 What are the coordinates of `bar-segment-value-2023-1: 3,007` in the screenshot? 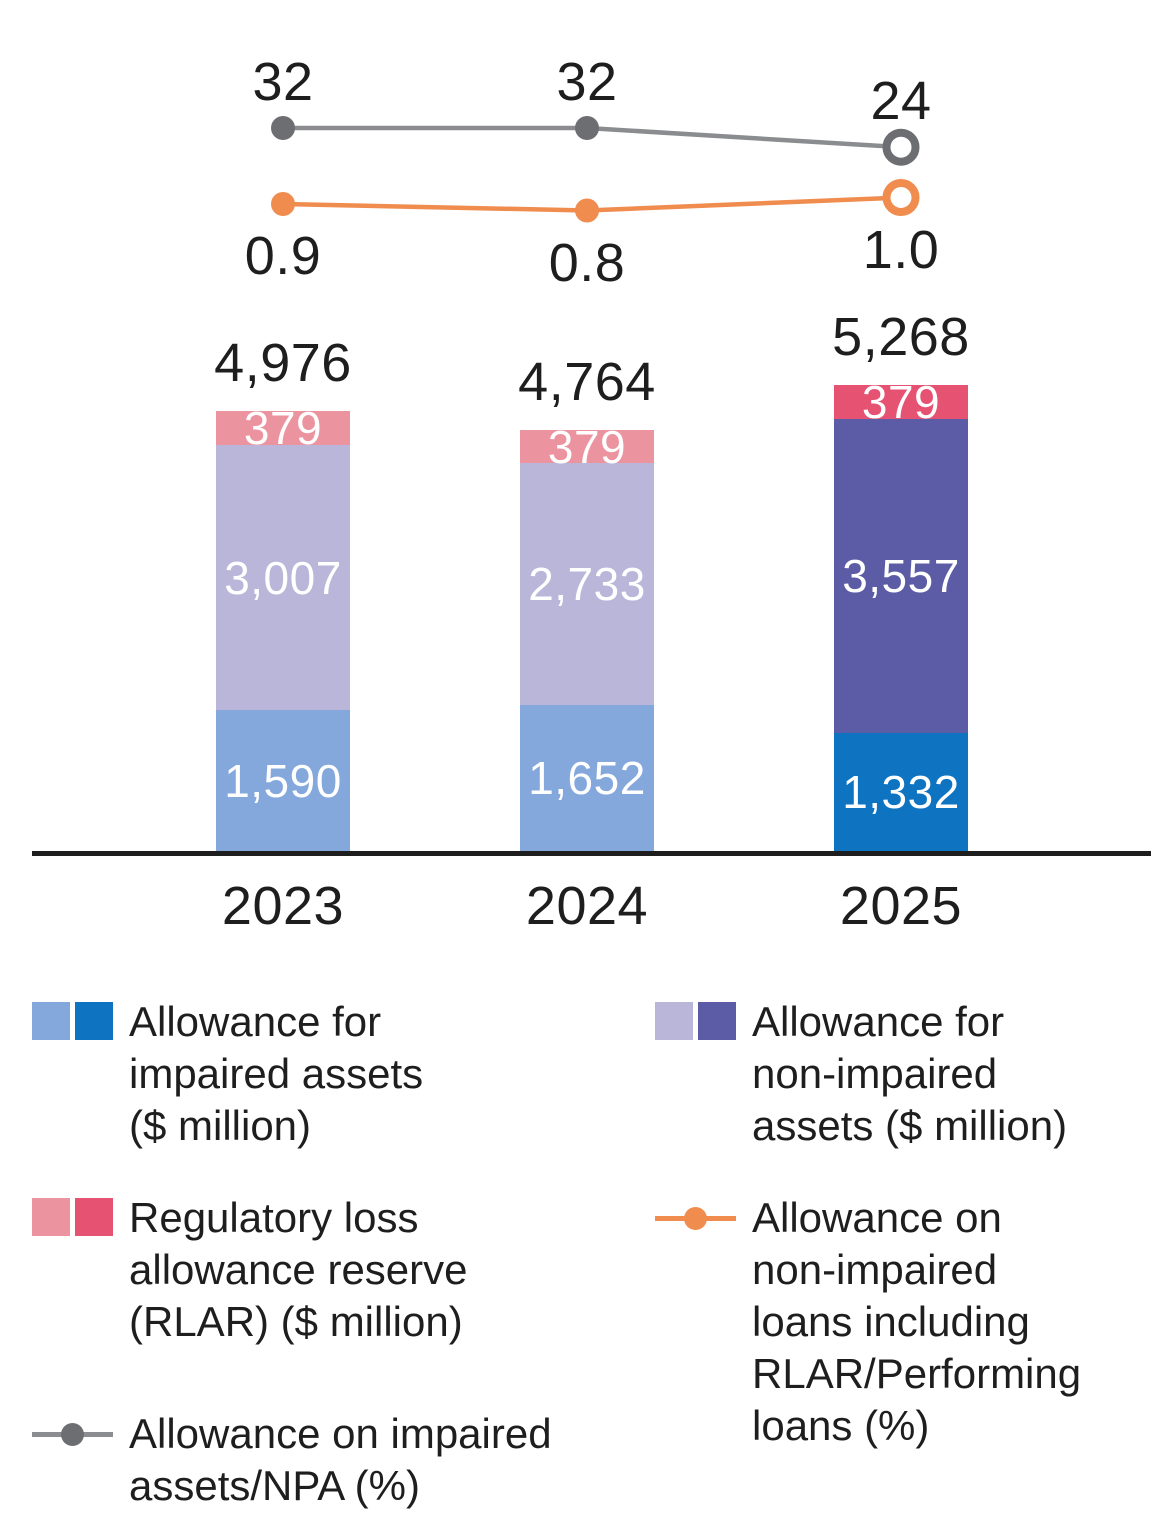 It's located at (283, 577).